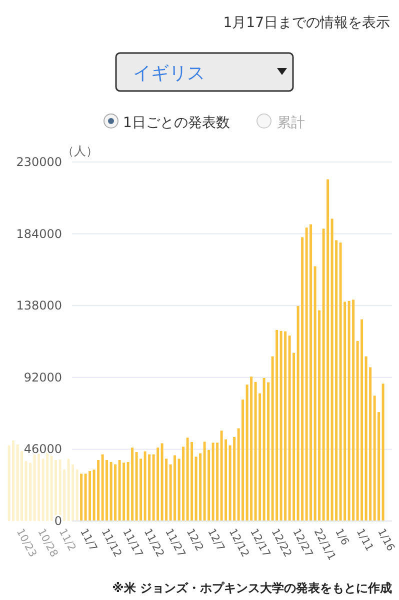 This screenshot has width=399, height=600. Describe the element at coordinates (386, 540) in the screenshot. I see `x-tick-label: 1/16` at that location.